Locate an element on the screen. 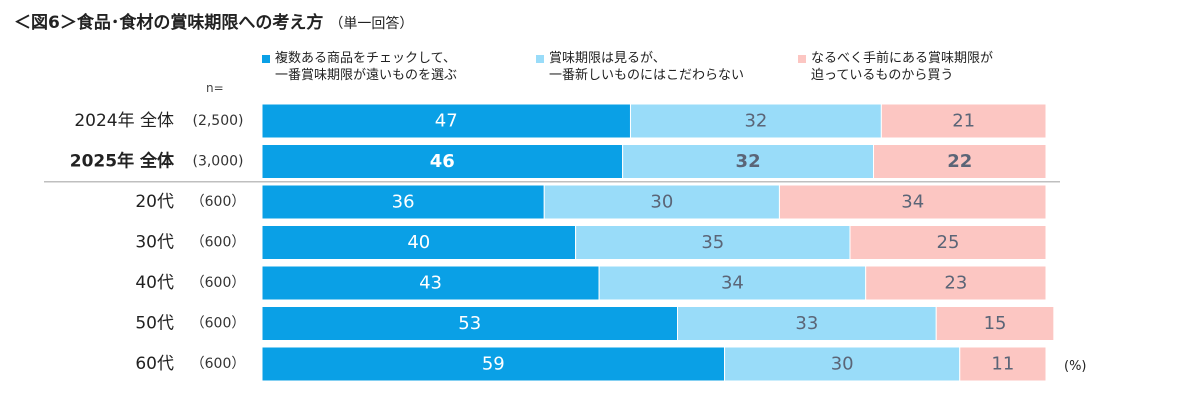 This screenshot has width=1200, height=410. data-label: 53 is located at coordinates (469, 323).